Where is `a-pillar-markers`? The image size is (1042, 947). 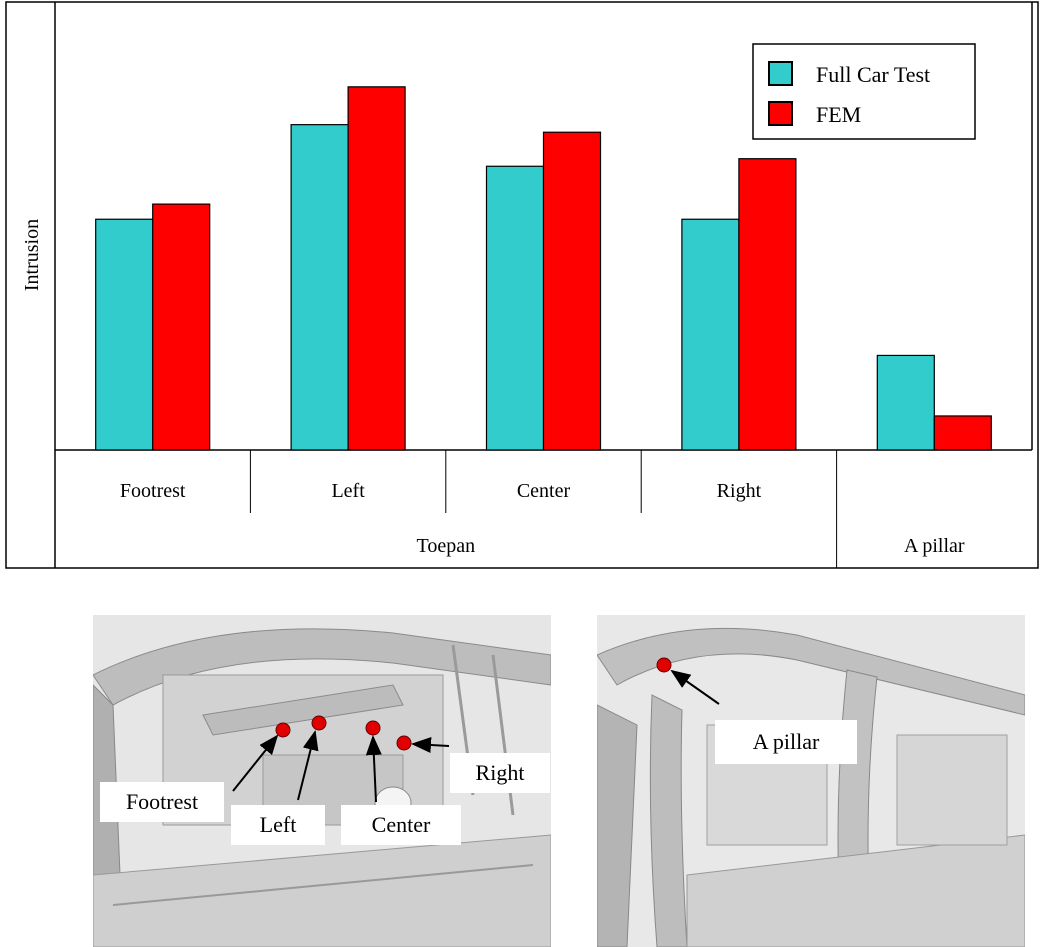
a-pillar-markers is located at coordinates (688, 681).